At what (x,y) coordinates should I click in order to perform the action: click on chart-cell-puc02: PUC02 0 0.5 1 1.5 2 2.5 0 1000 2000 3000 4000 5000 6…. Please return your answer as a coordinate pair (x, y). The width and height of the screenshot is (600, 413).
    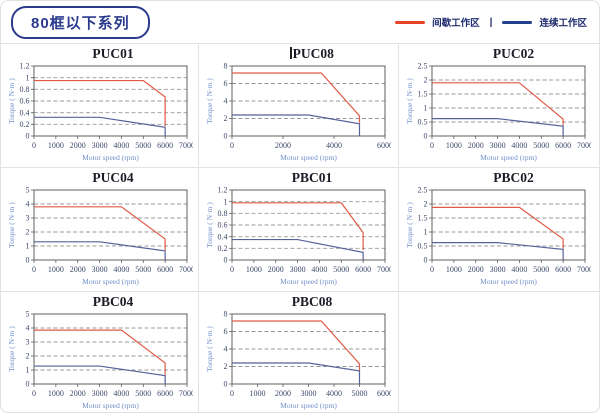
    Looking at the image, I should click on (499, 106).